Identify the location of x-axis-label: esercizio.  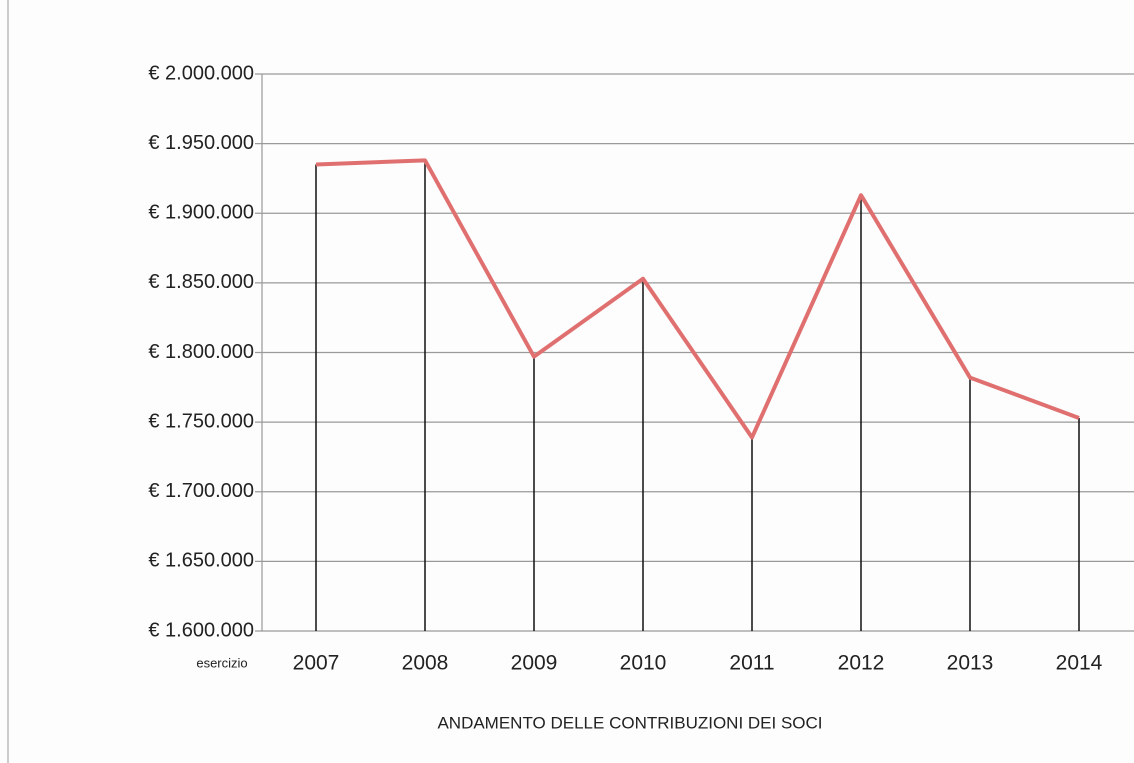
(221, 662).